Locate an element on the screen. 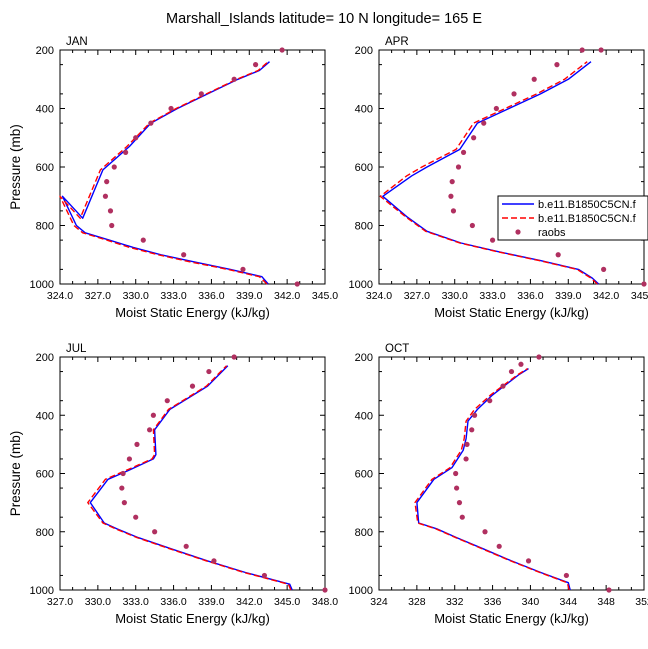 The width and height of the screenshot is (648, 649). x-tick-label: 348 is located at coordinates (606, 602).